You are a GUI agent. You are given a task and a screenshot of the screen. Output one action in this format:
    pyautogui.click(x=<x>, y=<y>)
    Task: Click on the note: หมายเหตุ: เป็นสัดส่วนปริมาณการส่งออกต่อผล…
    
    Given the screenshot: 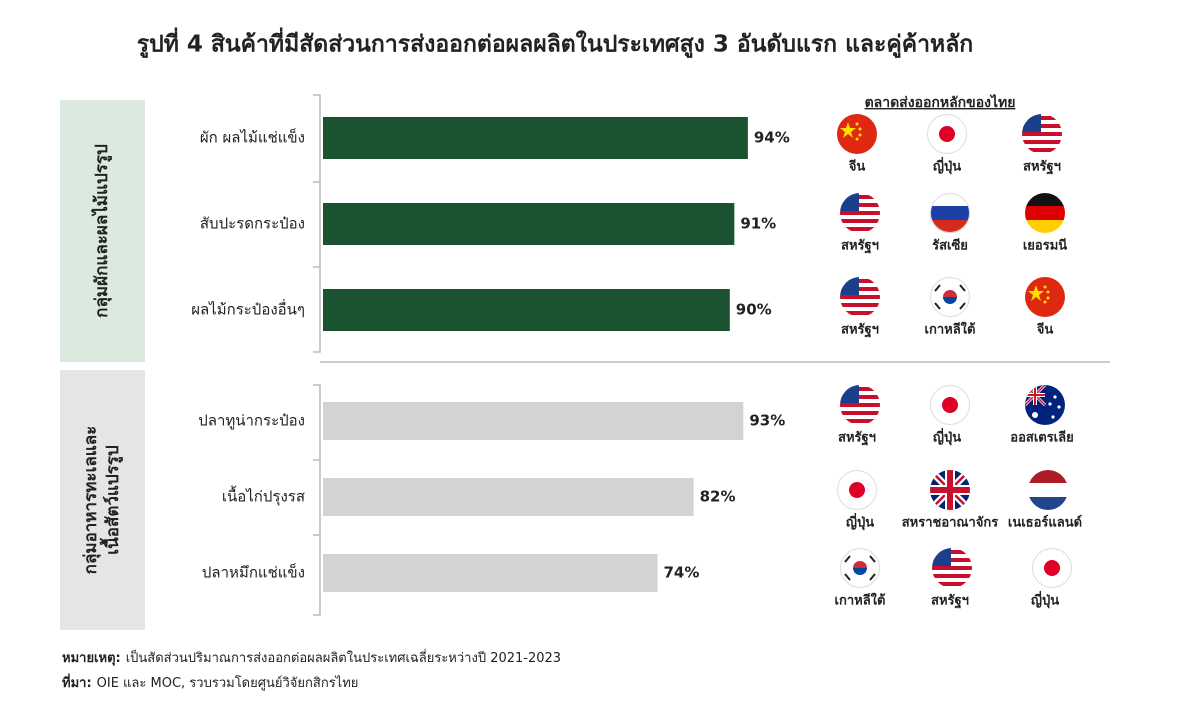 What is the action you would take?
    pyautogui.click(x=311, y=657)
    